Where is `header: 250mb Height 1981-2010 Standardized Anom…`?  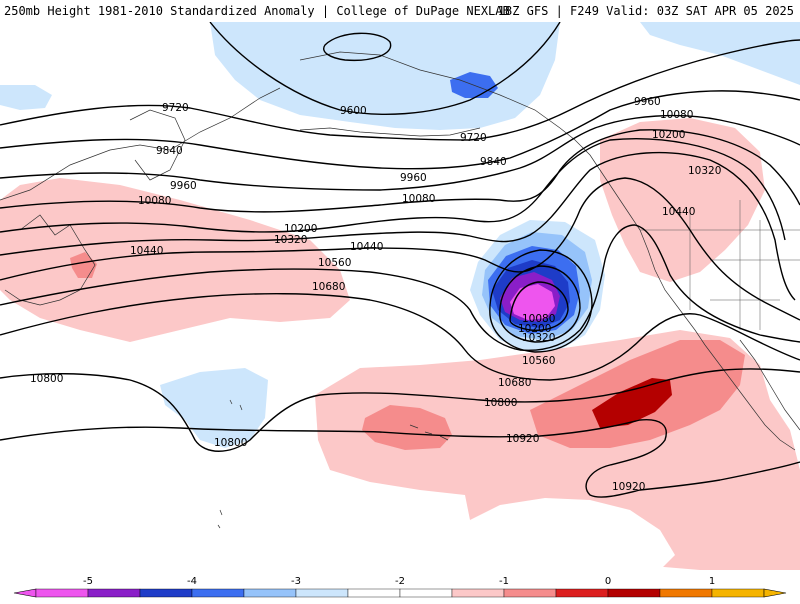 header: 250mb Height 1981-2010 Standardized Anom… is located at coordinates (400, 11).